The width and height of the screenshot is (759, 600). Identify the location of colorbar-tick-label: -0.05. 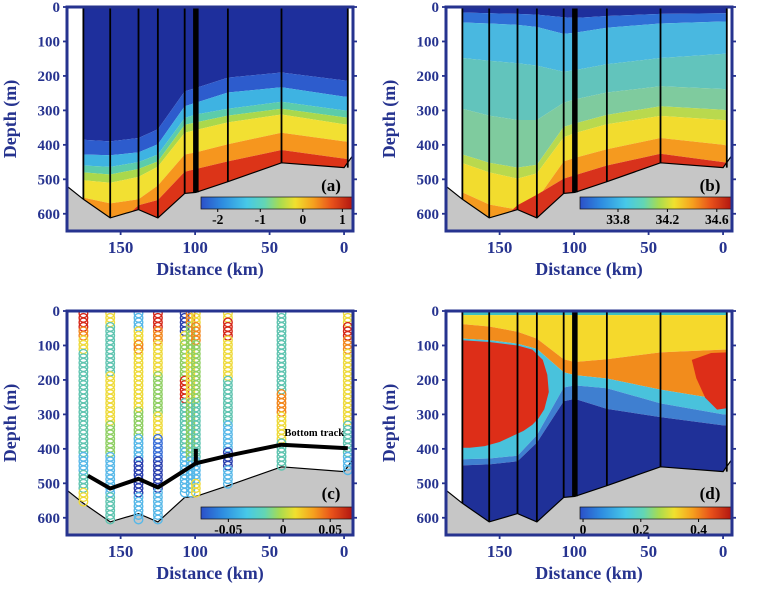
(228, 529).